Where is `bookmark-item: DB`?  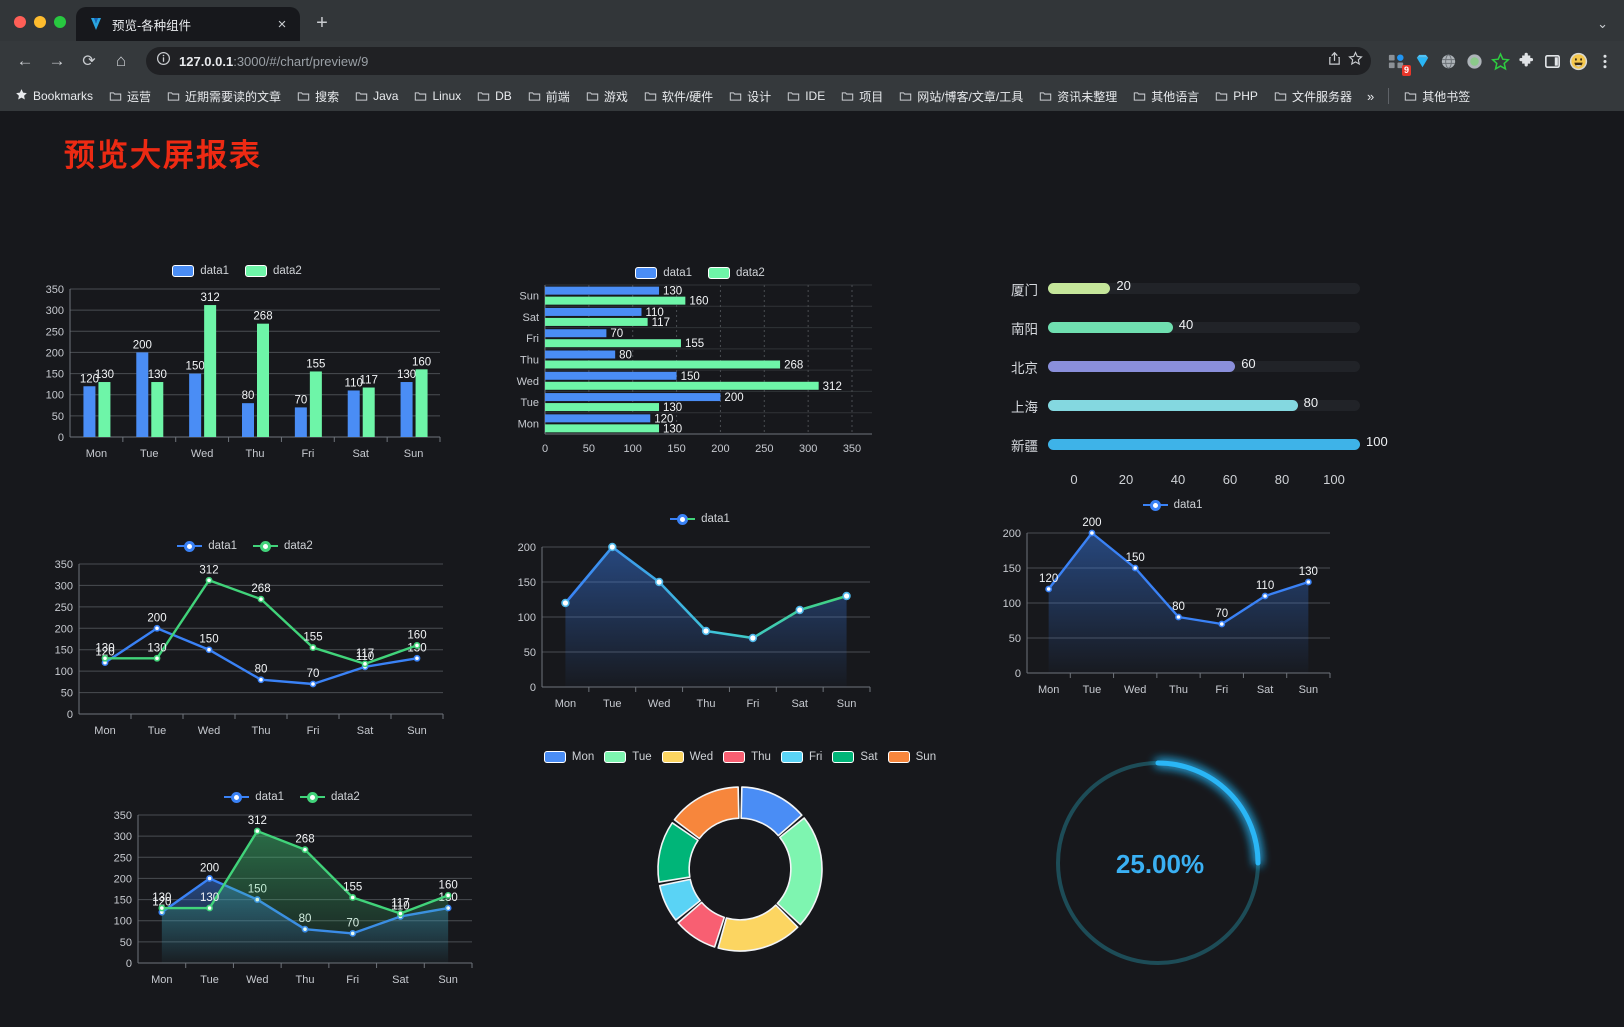
bookmark-item: DB is located at coordinates (494, 96).